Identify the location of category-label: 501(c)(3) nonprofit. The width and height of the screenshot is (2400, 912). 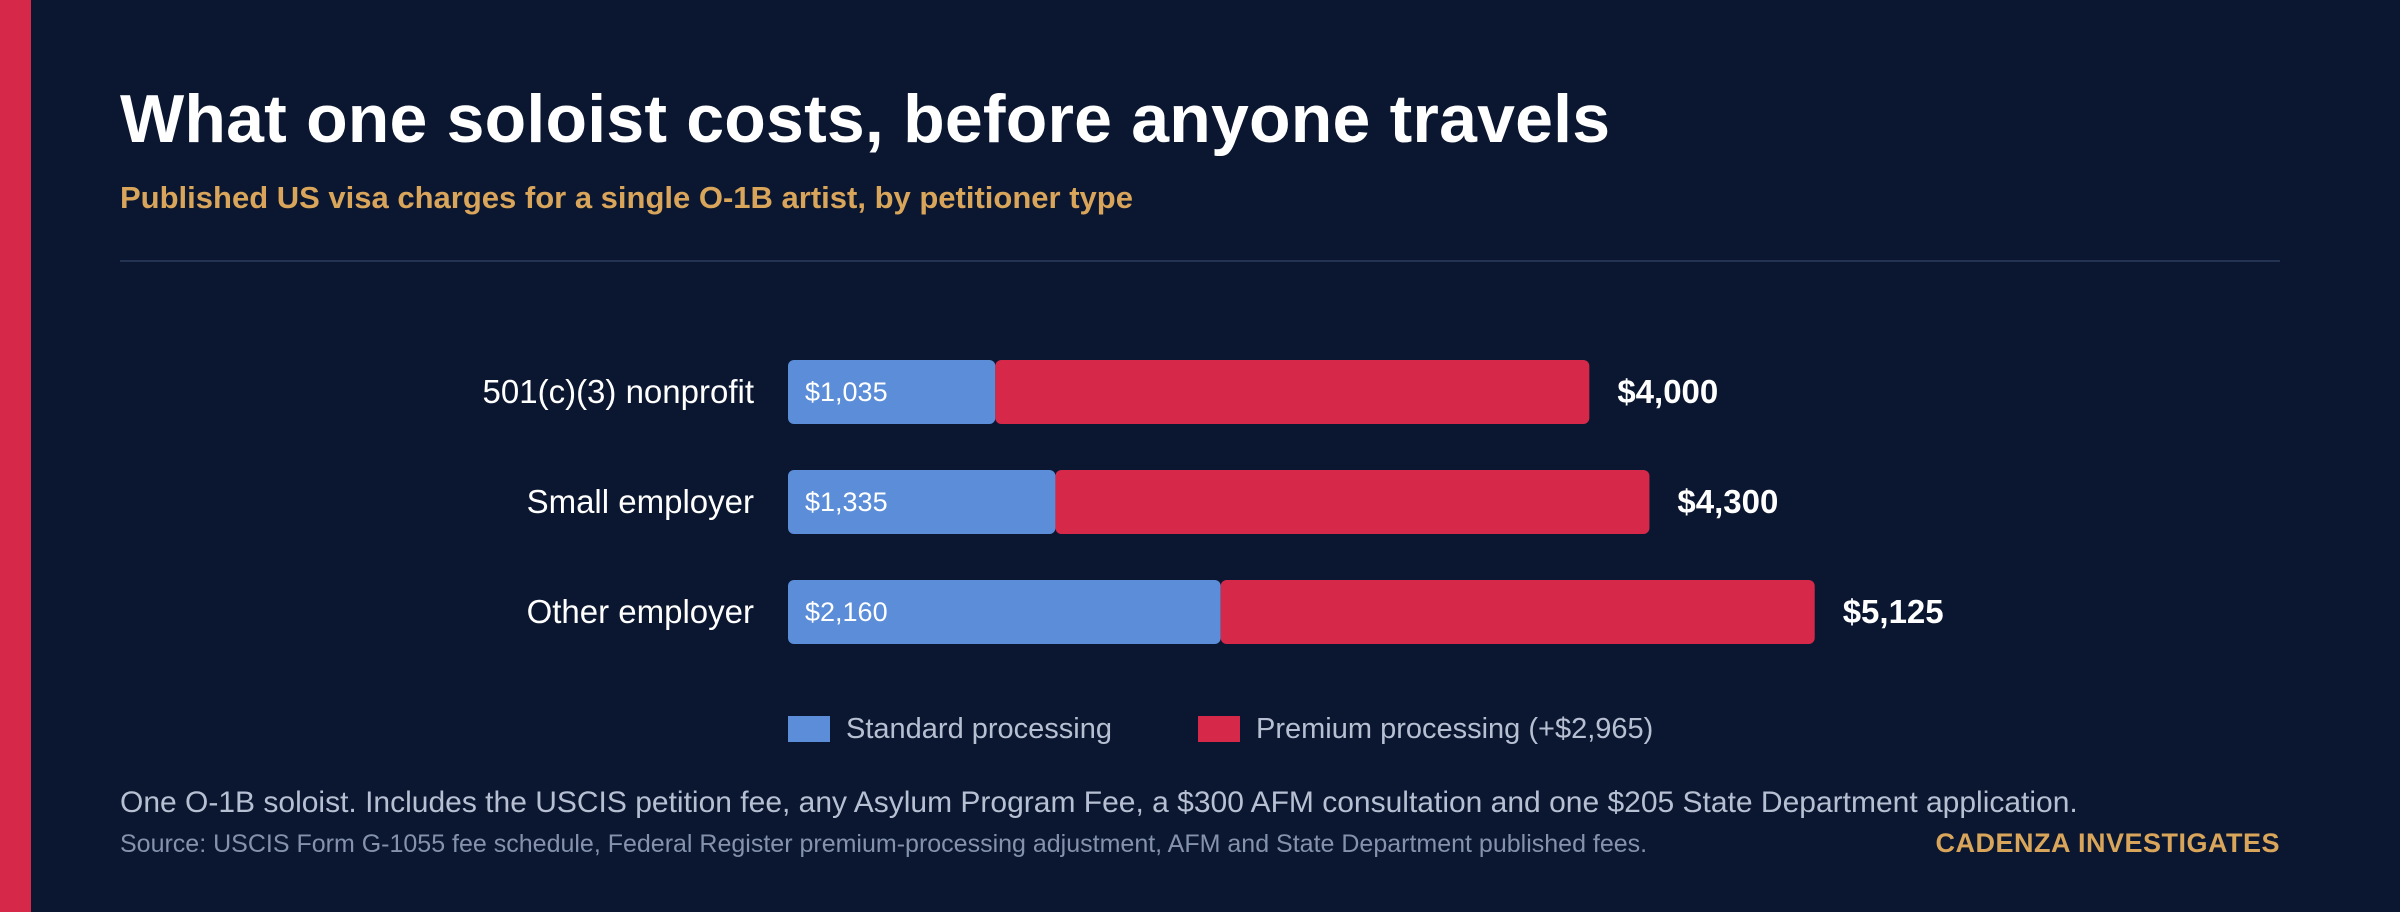
(618, 391).